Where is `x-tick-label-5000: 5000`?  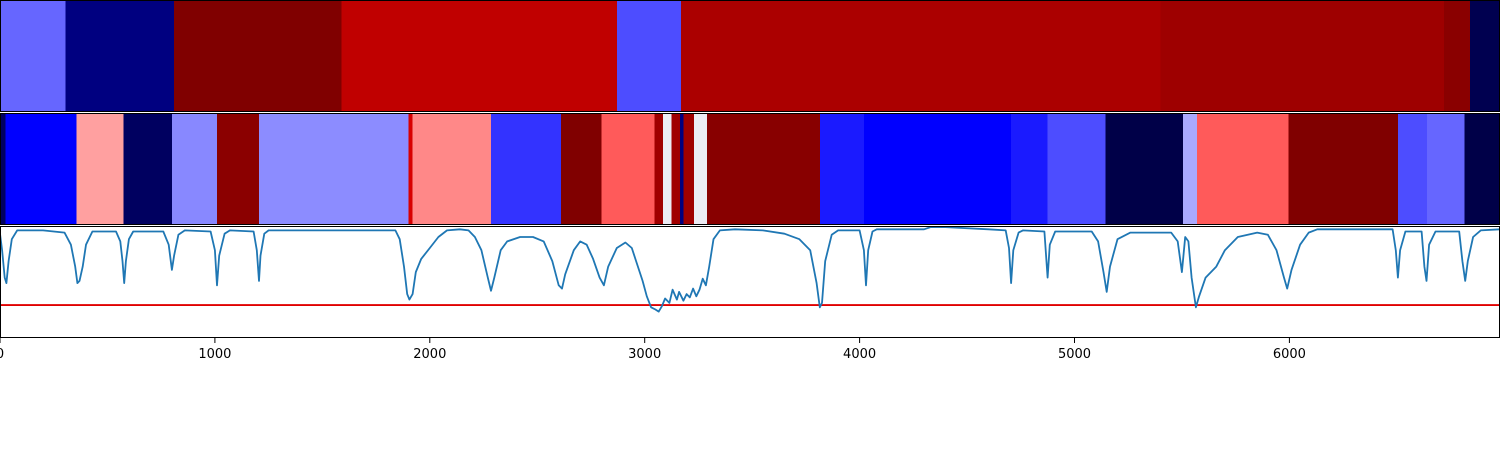
x-tick-label-5000: 5000 is located at coordinates (1074, 354).